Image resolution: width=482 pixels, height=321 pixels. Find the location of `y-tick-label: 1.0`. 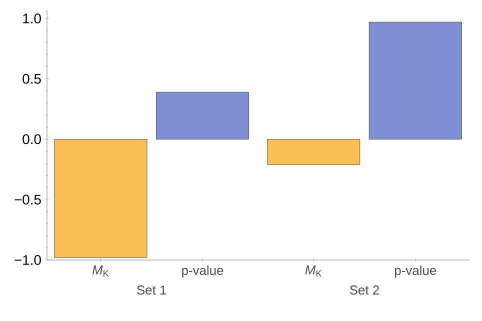

y-tick-label: 1.0 is located at coordinates (32, 19).